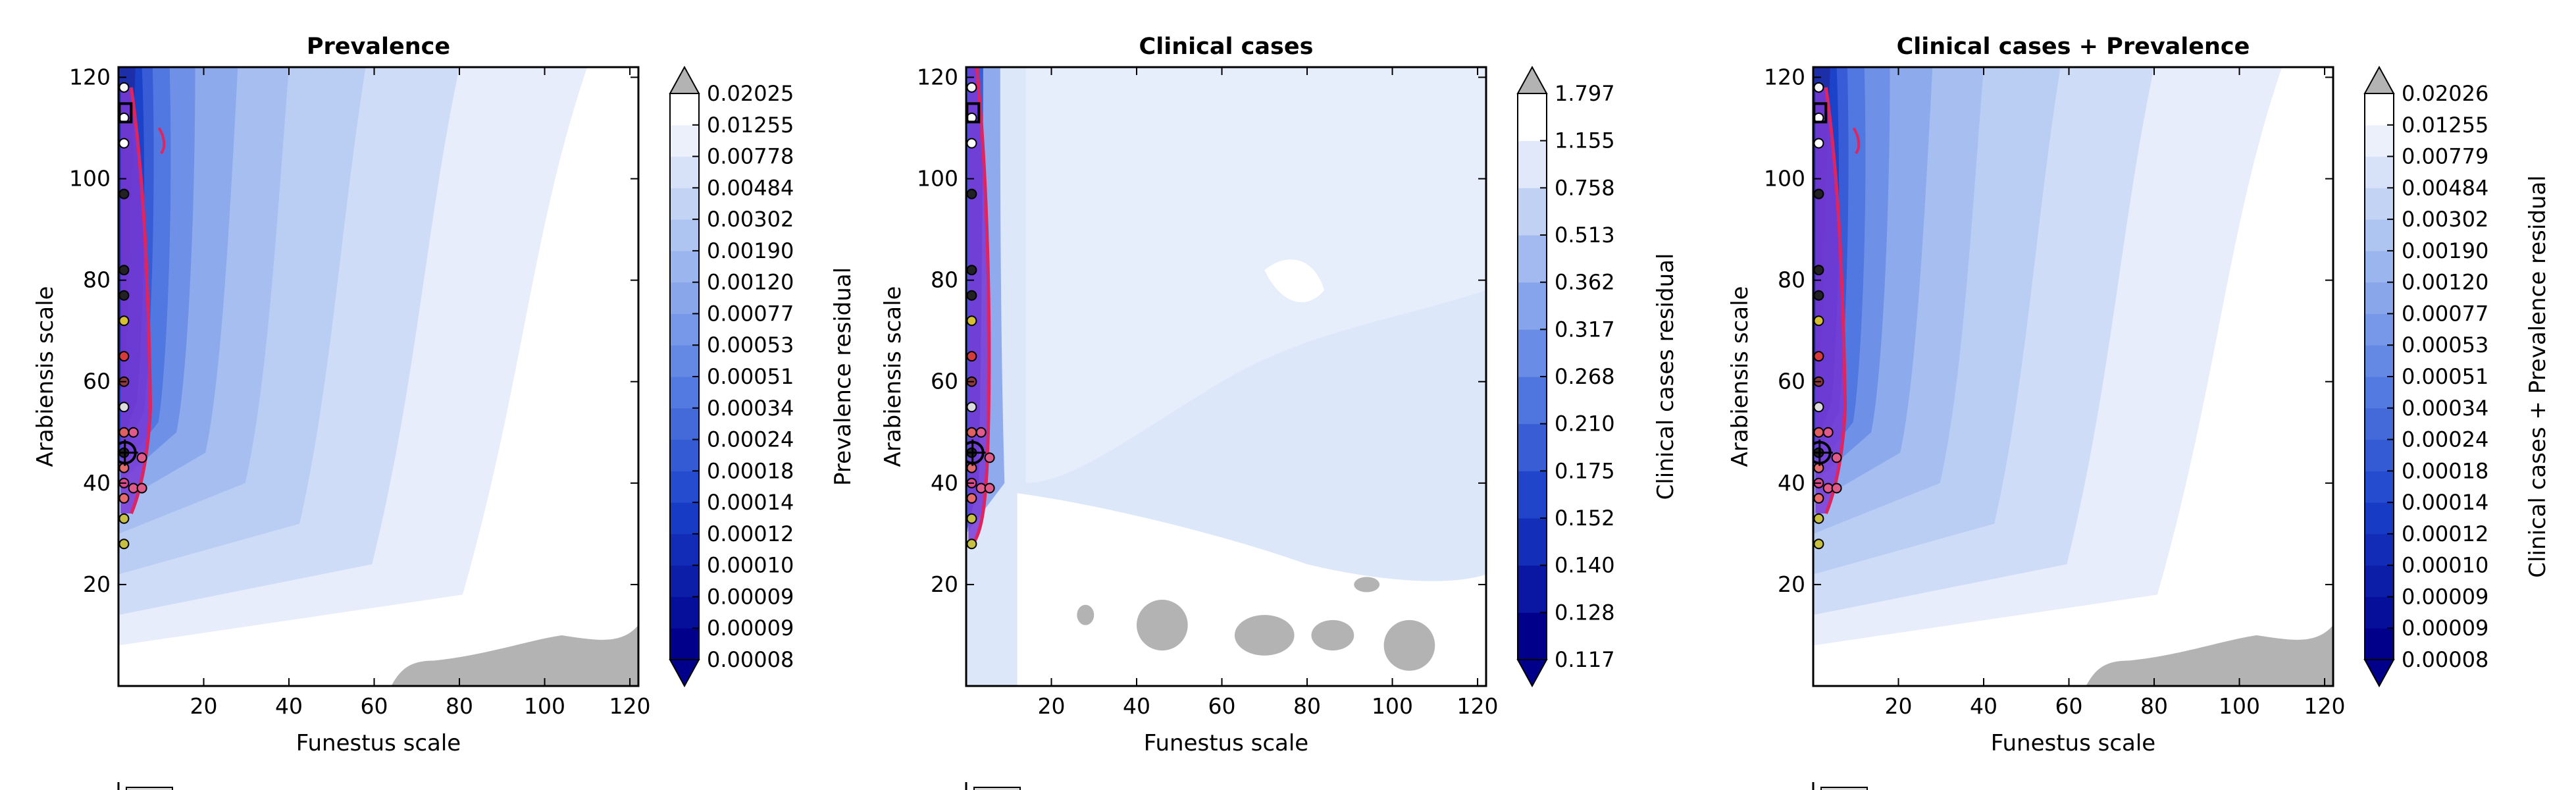 The width and height of the screenshot is (2576, 790). Describe the element at coordinates (1585, 282) in the screenshot. I see `colorbar-tick-label: 0.362` at that location.